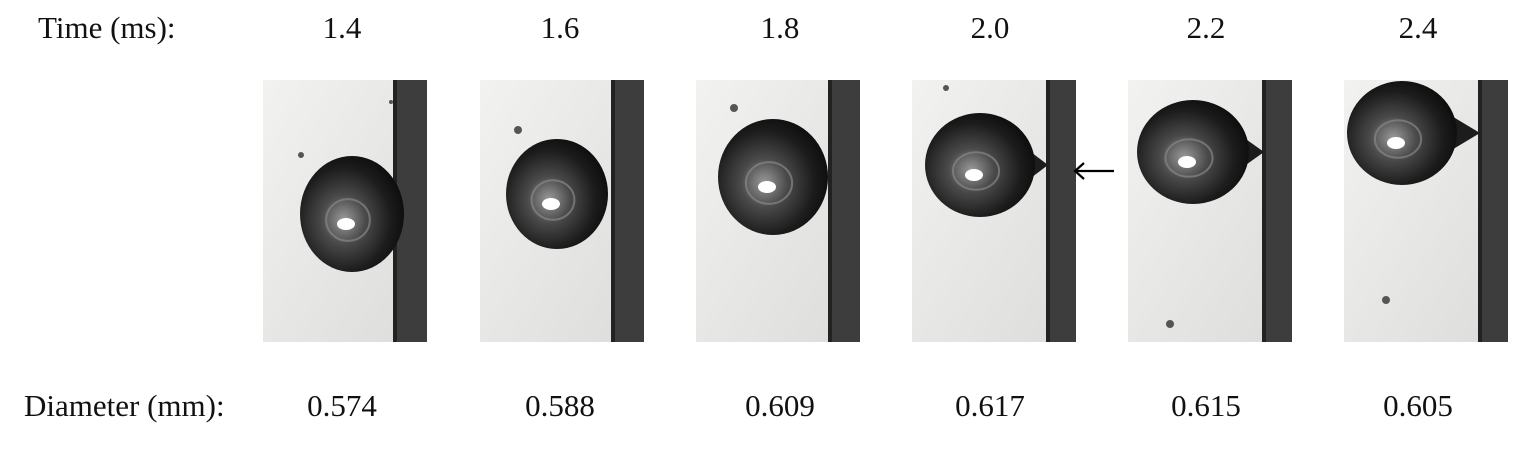 The width and height of the screenshot is (1535, 450). What do you see at coordinates (342, 405) in the screenshot?
I see `diameter-value: 0.574` at bounding box center [342, 405].